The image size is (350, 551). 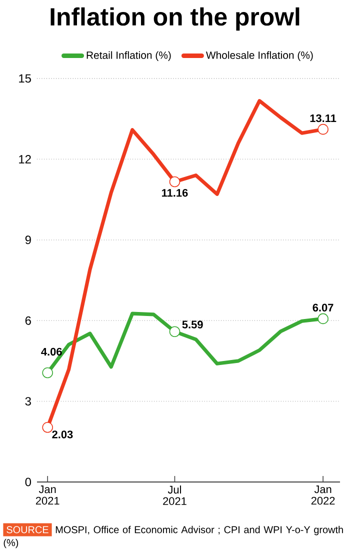 What do you see at coordinates (175, 19) in the screenshot?
I see `chart-title: Inflation on the prowl` at bounding box center [175, 19].